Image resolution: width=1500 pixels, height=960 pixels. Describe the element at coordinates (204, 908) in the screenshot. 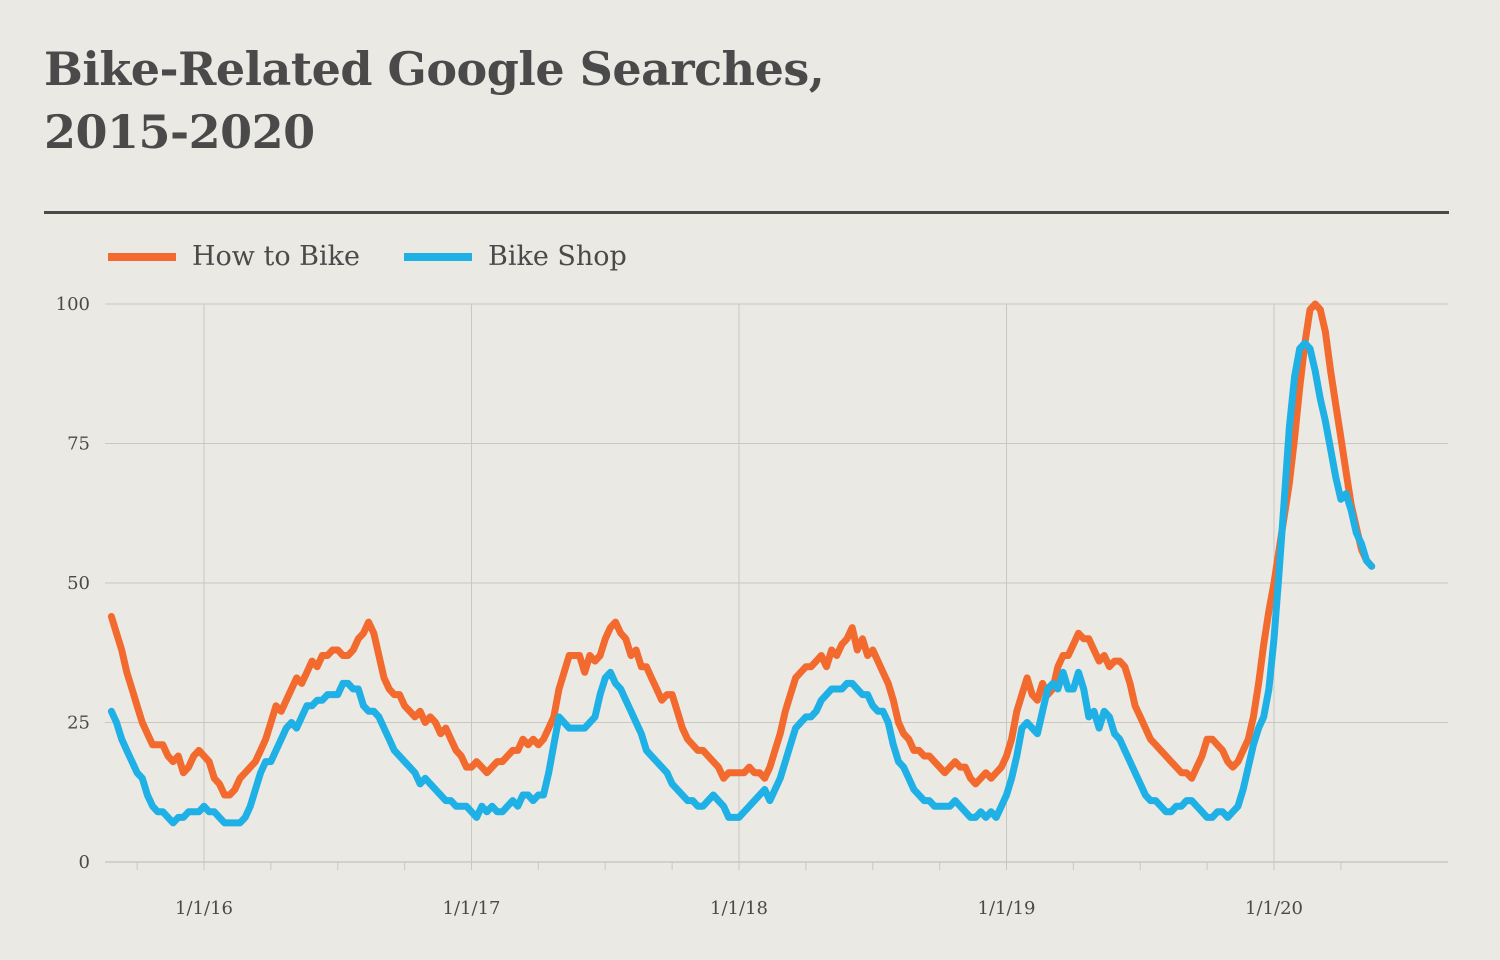

I see `x-tick-label: 1/1/16` at that location.